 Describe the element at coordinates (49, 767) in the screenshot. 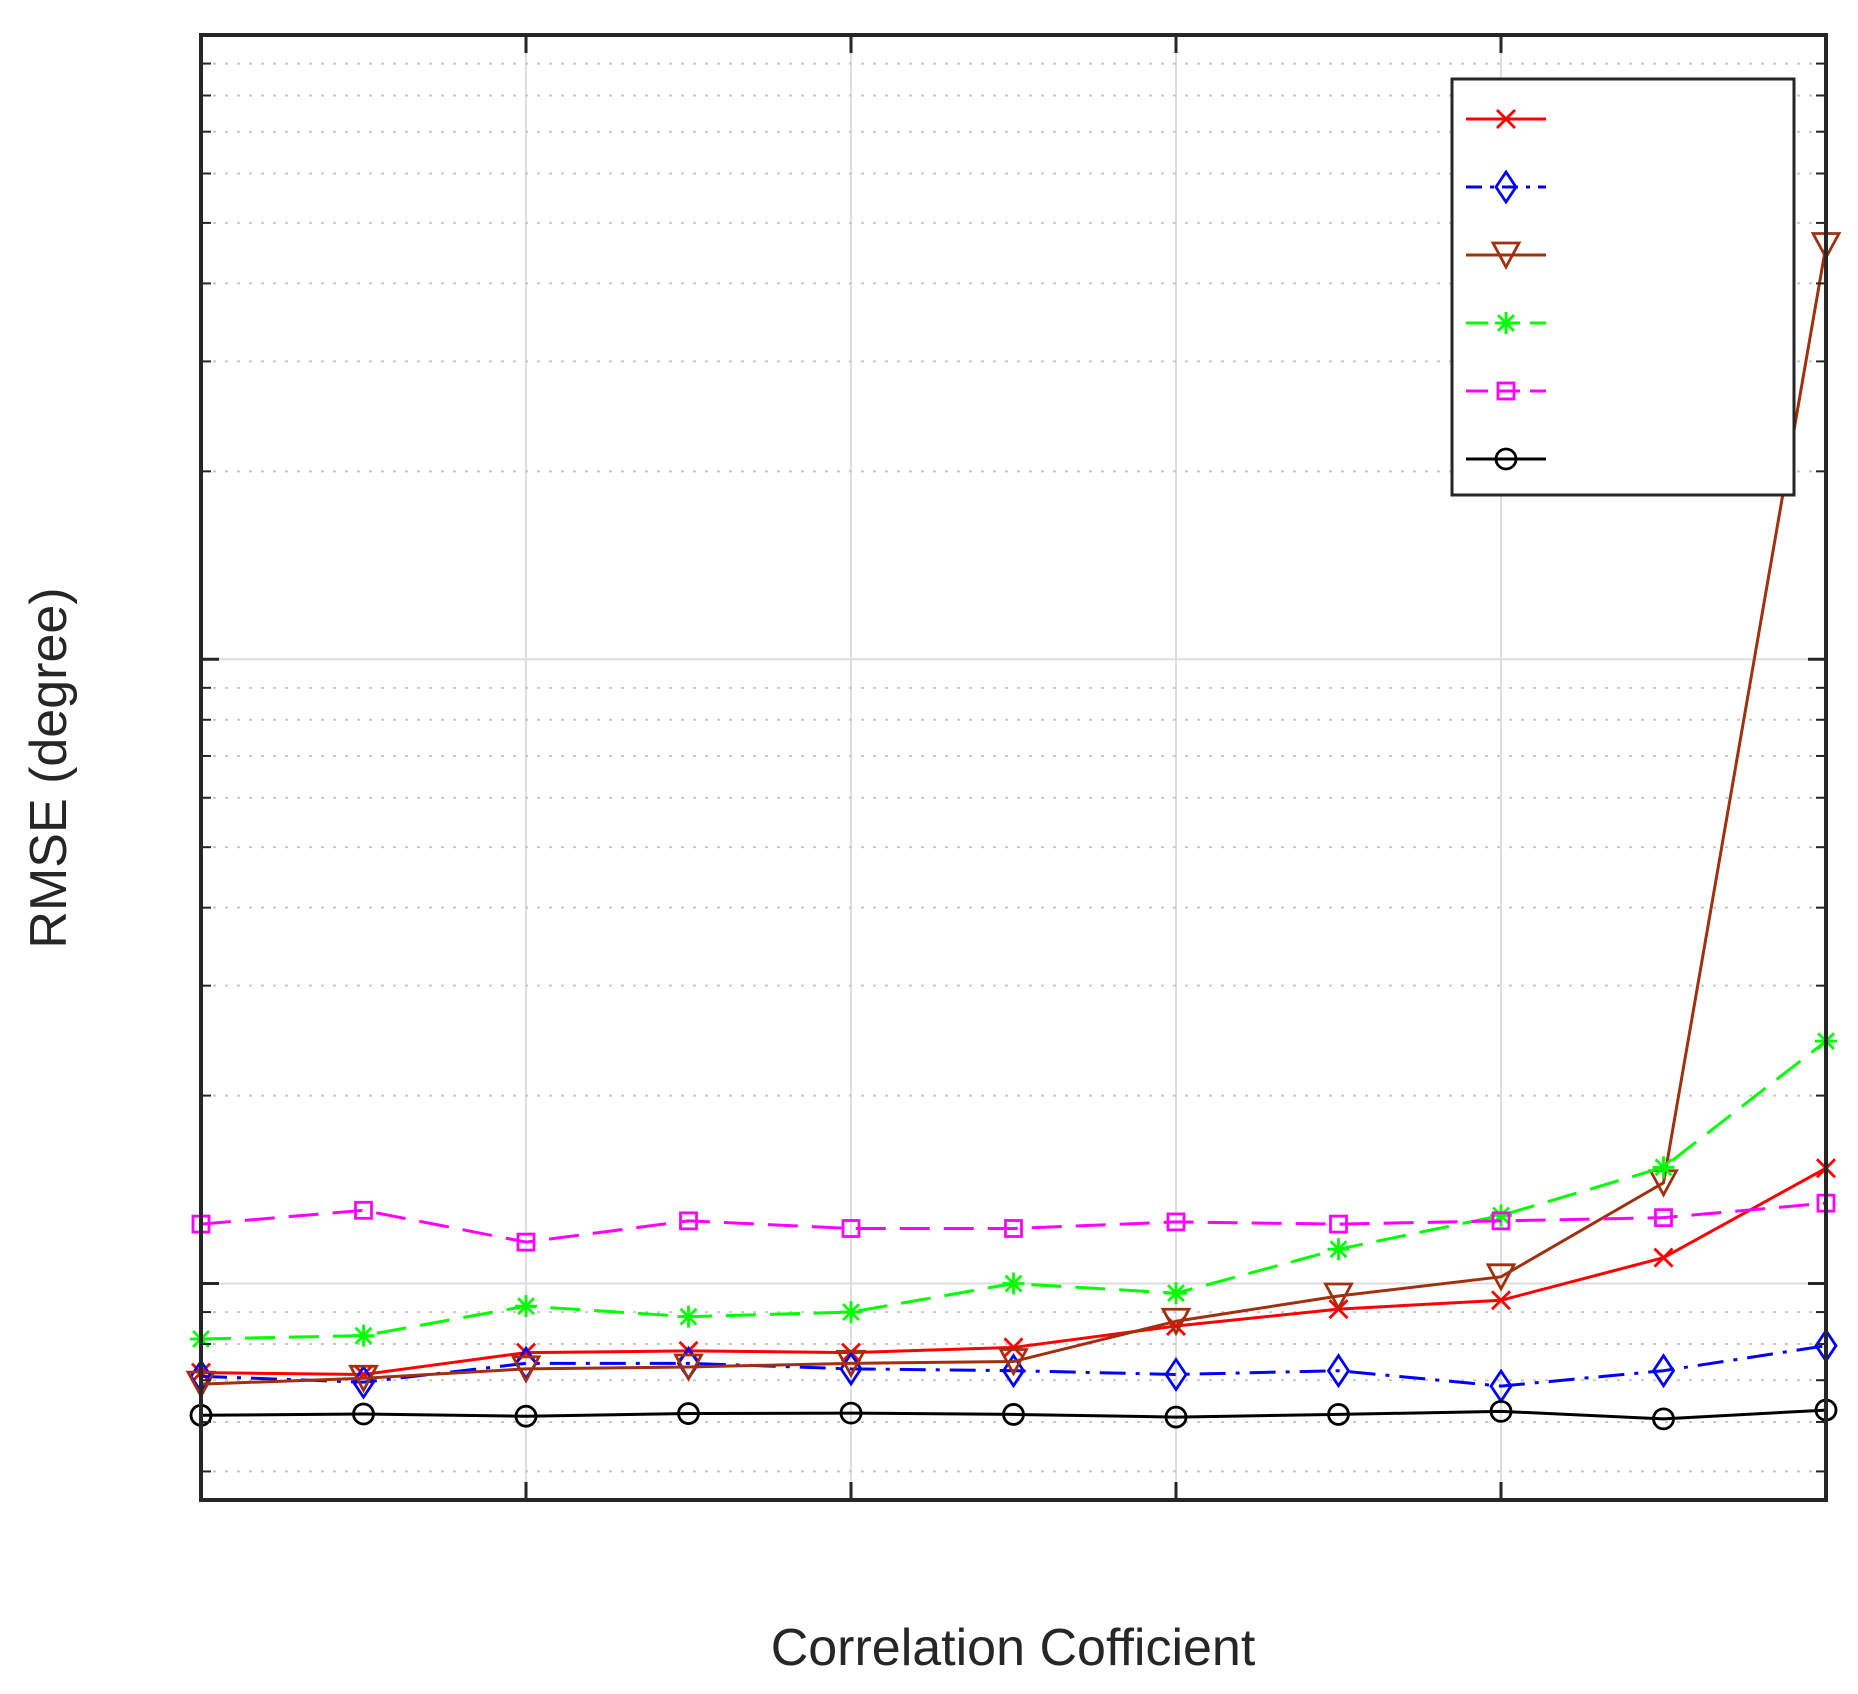

I see `y-axis-label: RMSE (degree)` at that location.